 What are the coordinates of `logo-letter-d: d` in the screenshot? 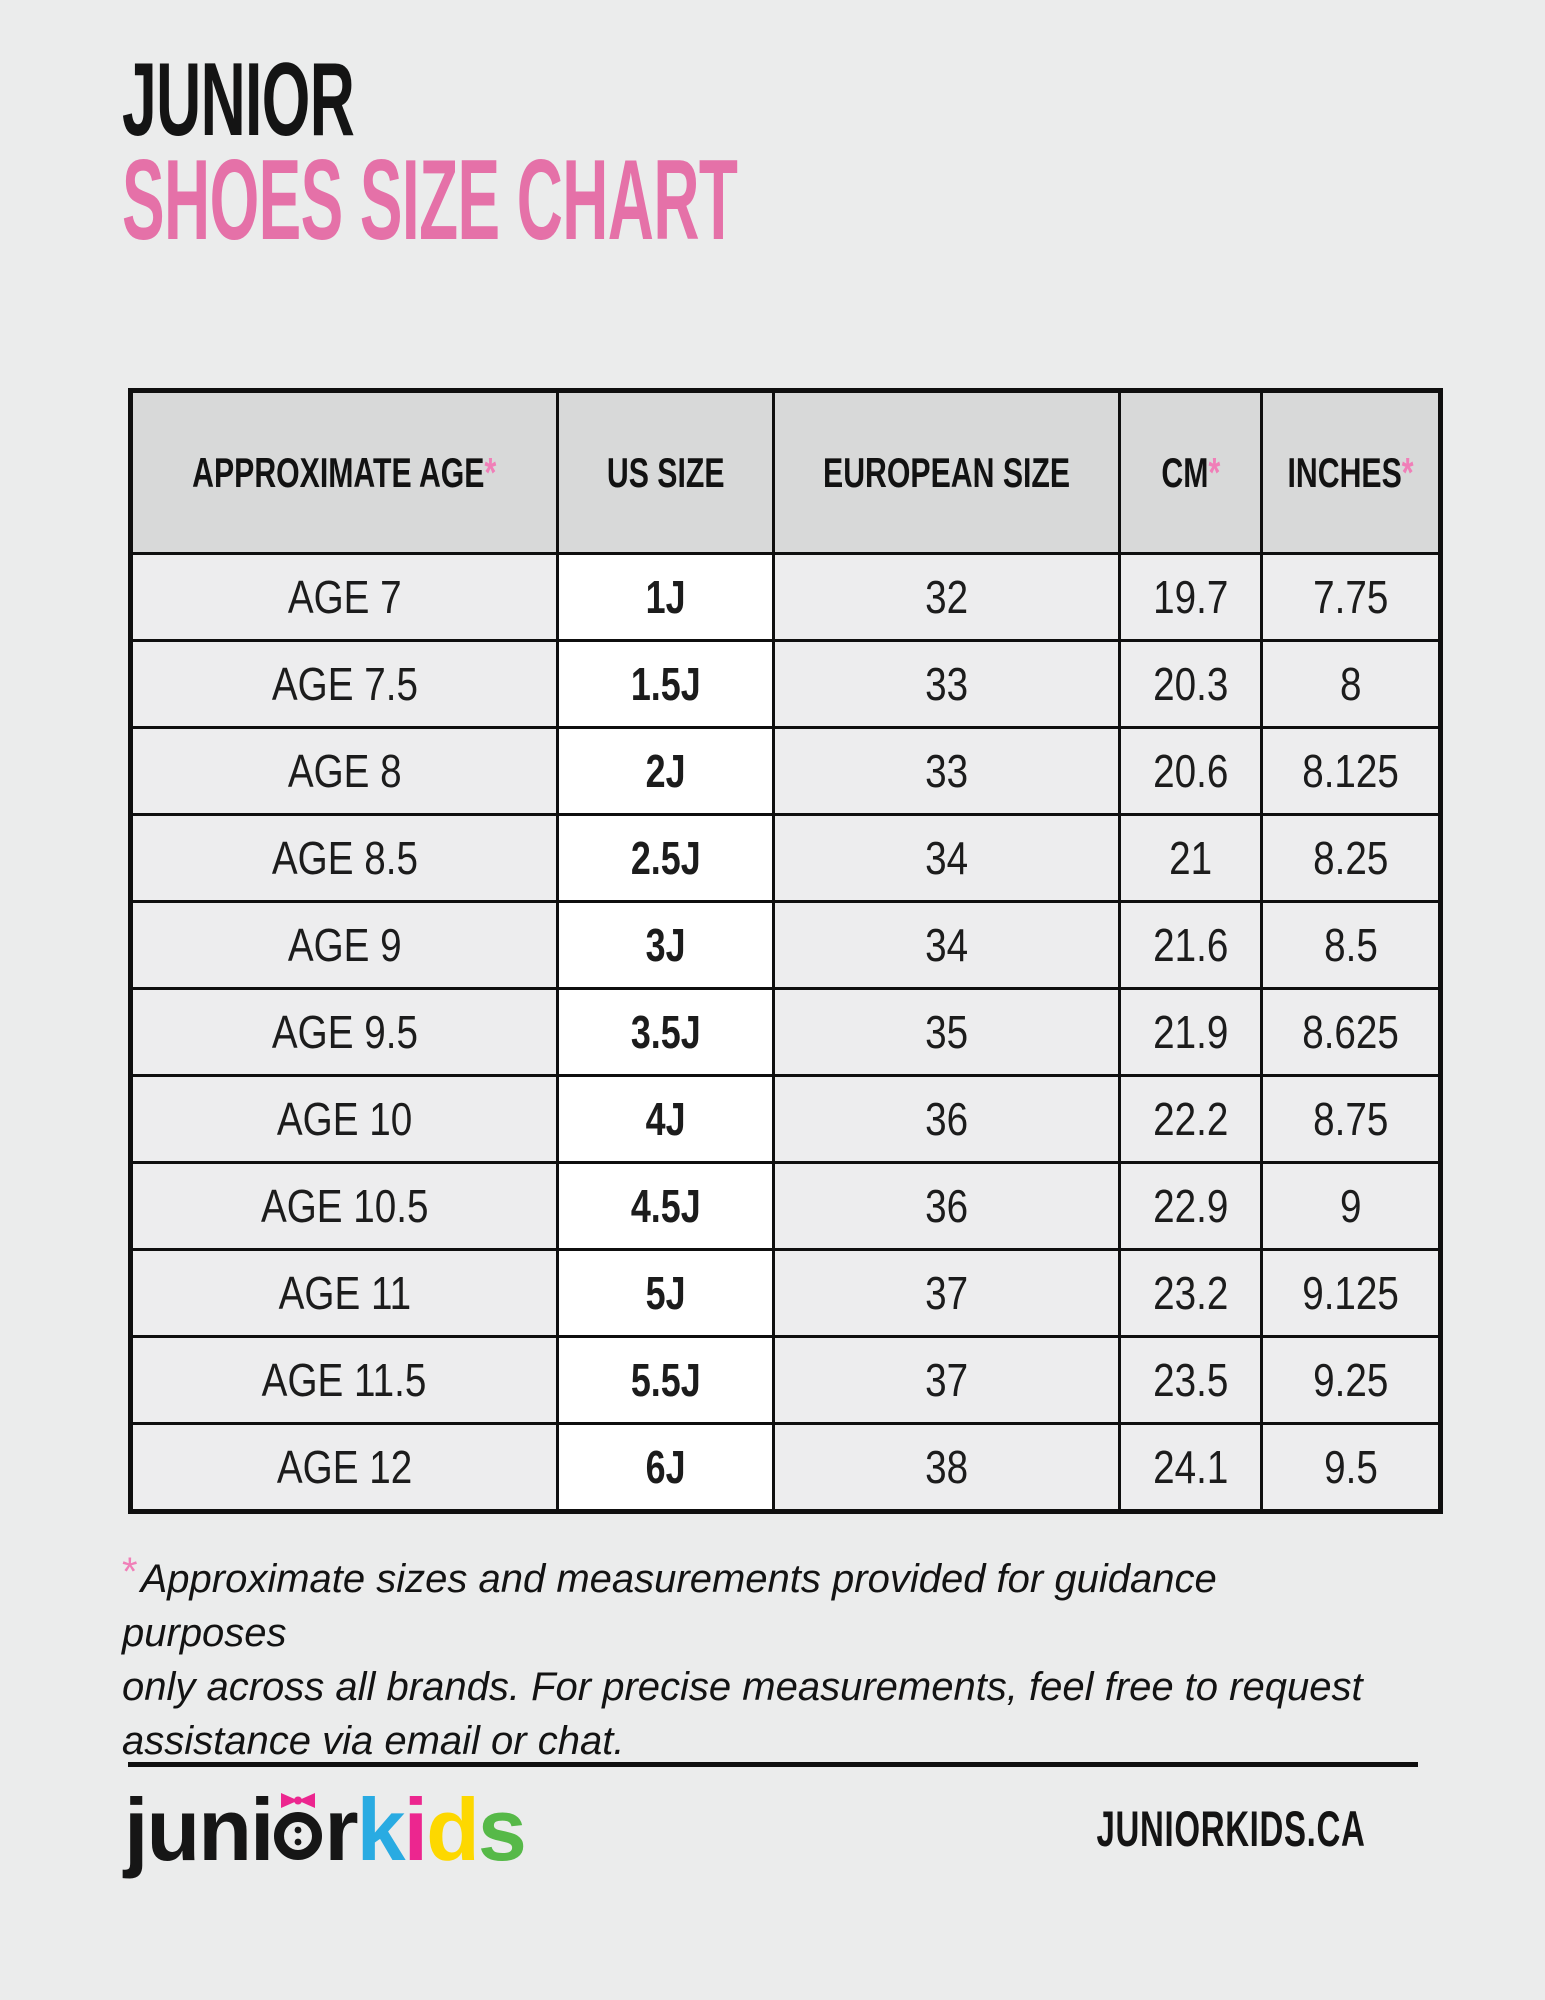 It's located at (453, 1829).